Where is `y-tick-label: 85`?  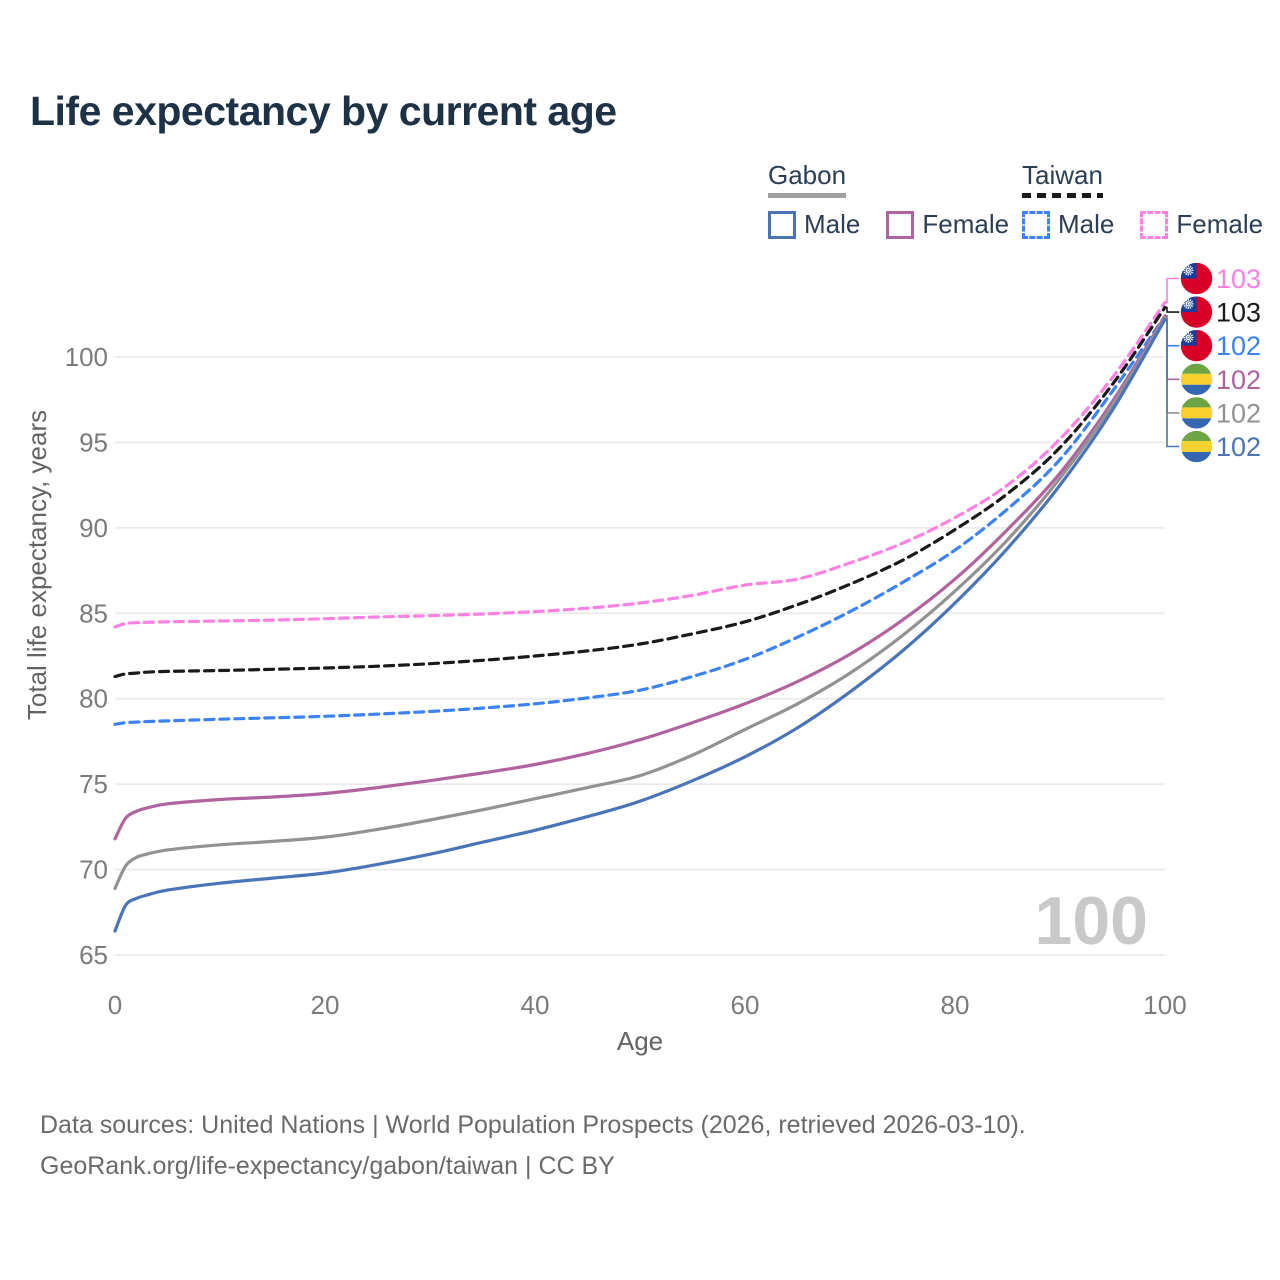
y-tick-label: 85 is located at coordinates (93, 613).